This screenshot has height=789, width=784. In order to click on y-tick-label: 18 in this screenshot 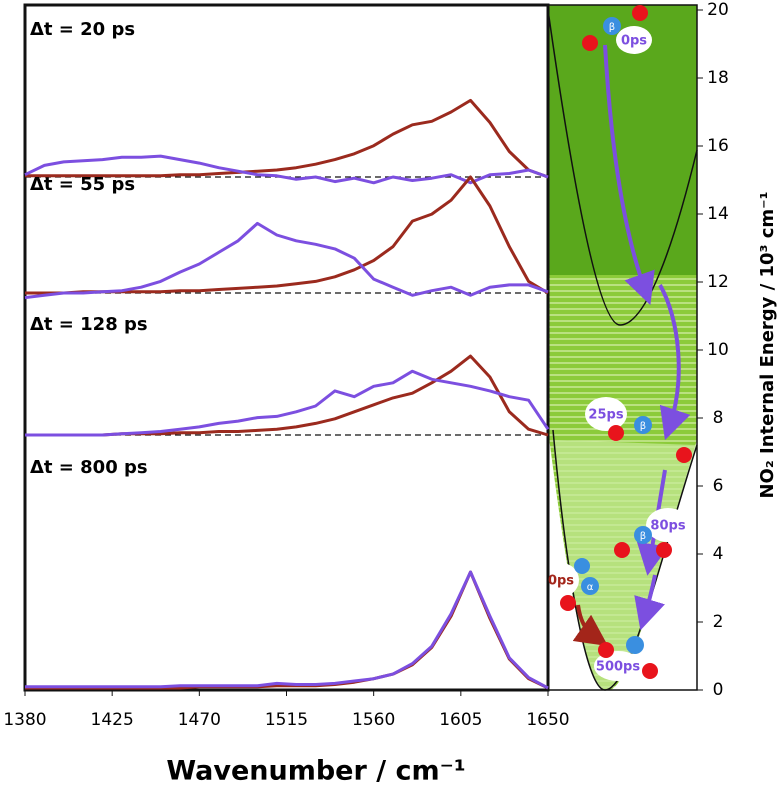, I will do `click(718, 78)`.